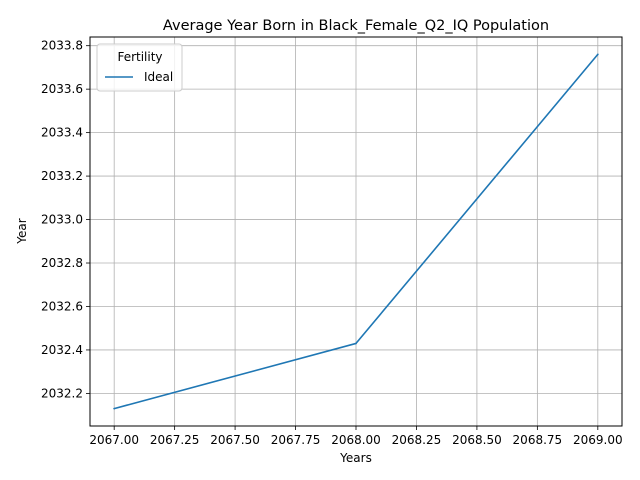 The height and width of the screenshot is (480, 640). What do you see at coordinates (538, 440) in the screenshot?
I see `x-tick-label: 2068.75` at bounding box center [538, 440].